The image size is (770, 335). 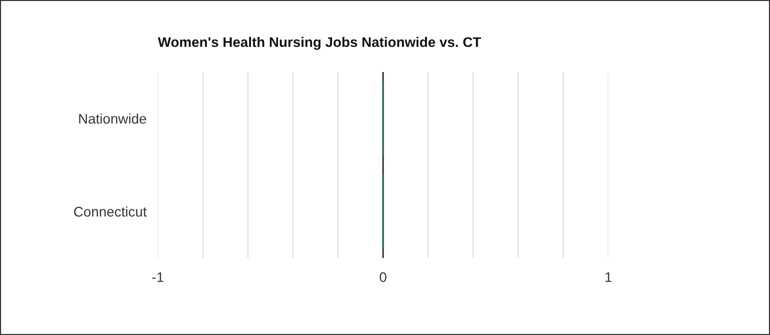 I want to click on chart-title: Women's Health Nursing Jobs Nationwide vs. CT, so click(x=320, y=43).